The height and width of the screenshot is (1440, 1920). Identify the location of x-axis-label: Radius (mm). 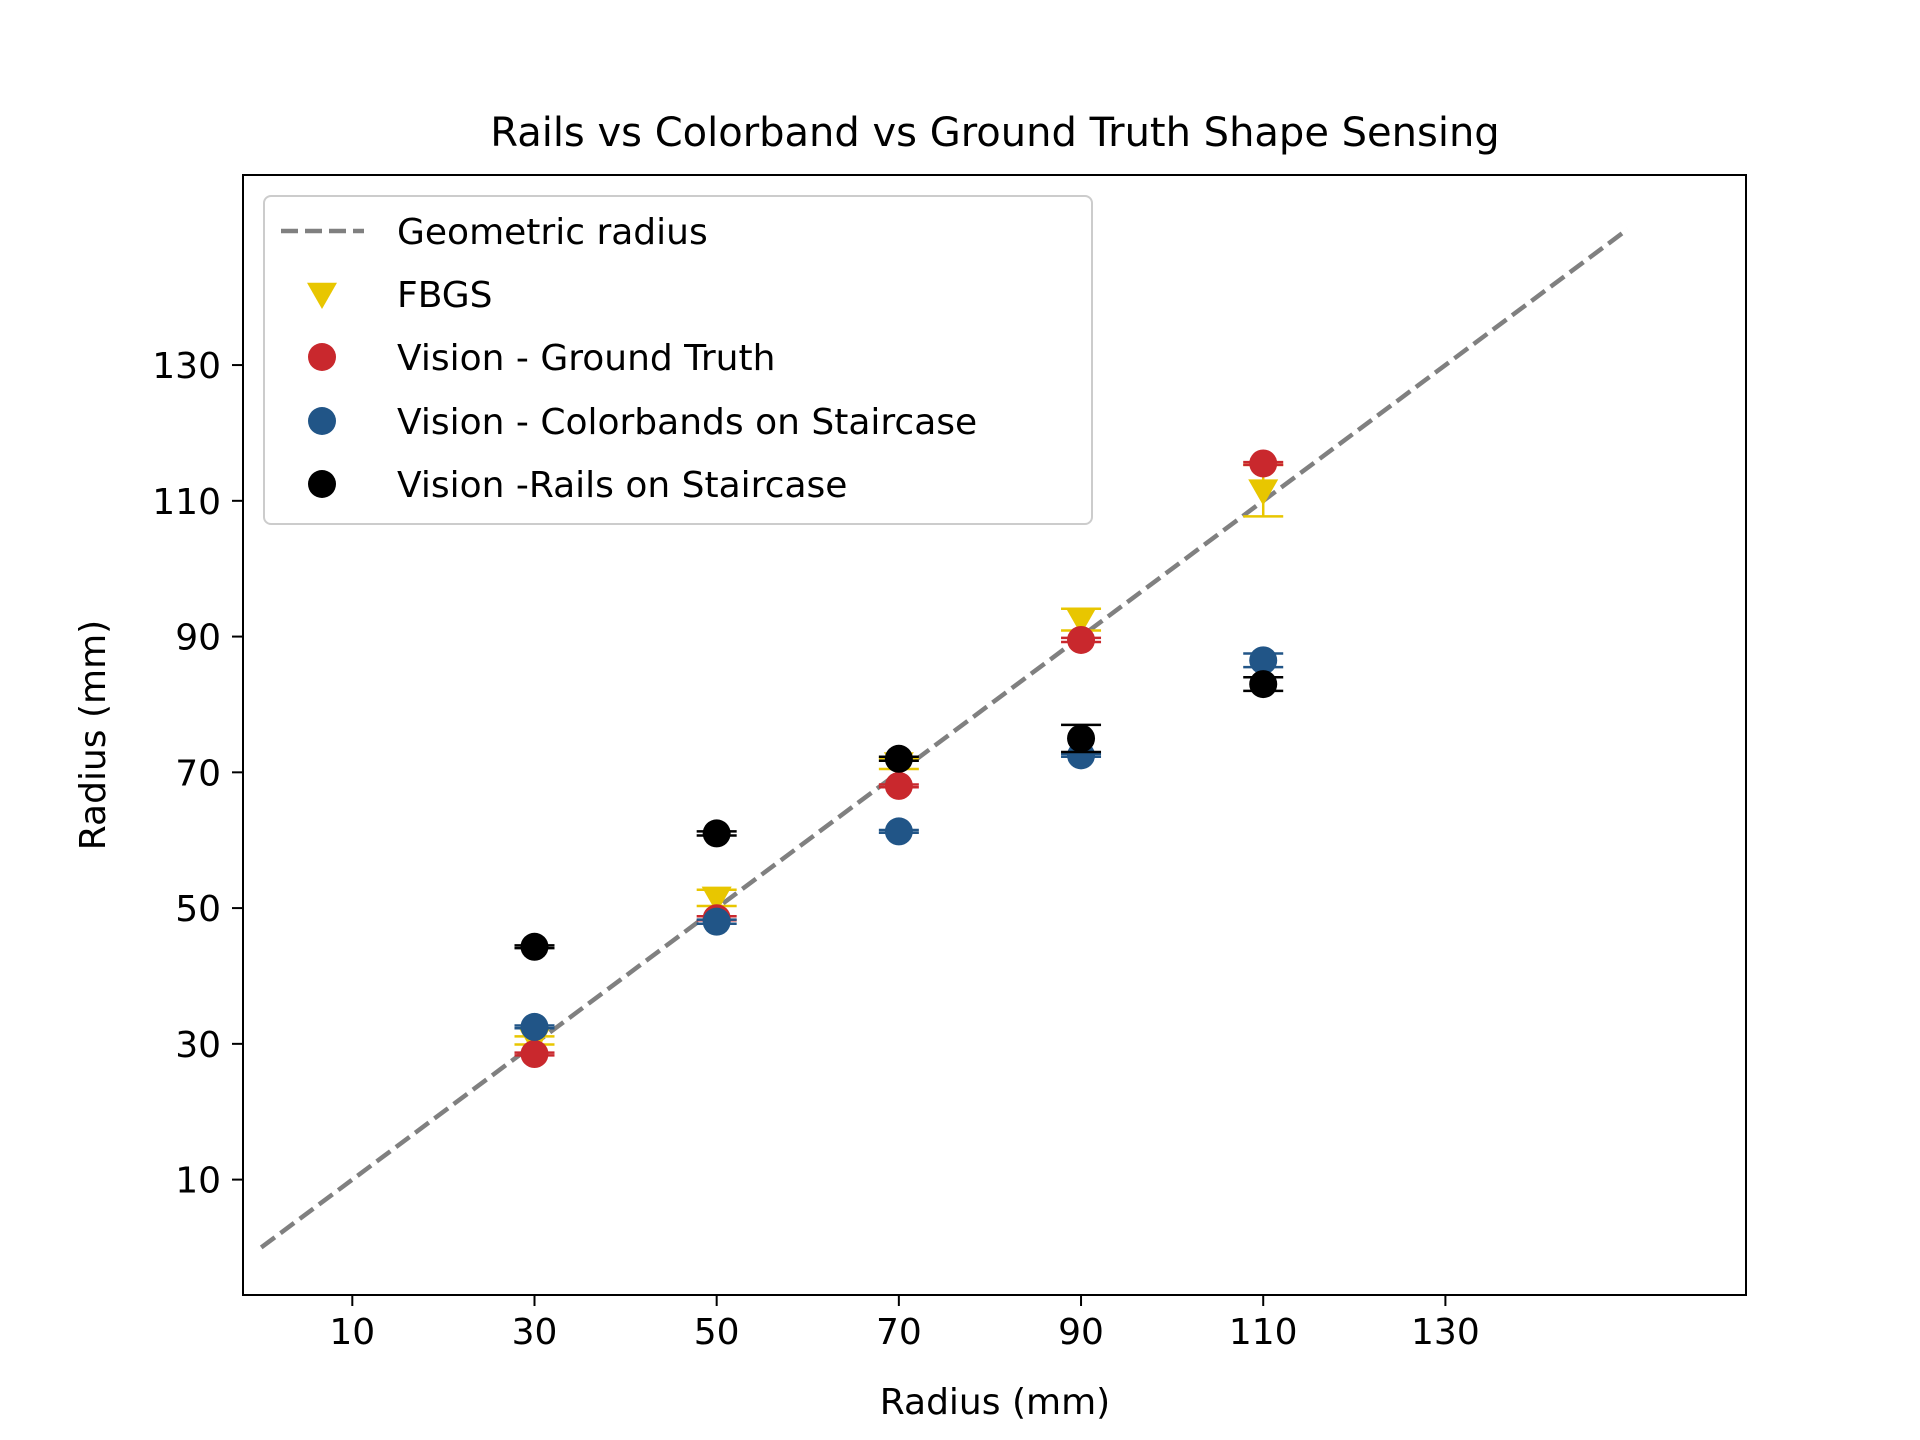
(995, 1402).